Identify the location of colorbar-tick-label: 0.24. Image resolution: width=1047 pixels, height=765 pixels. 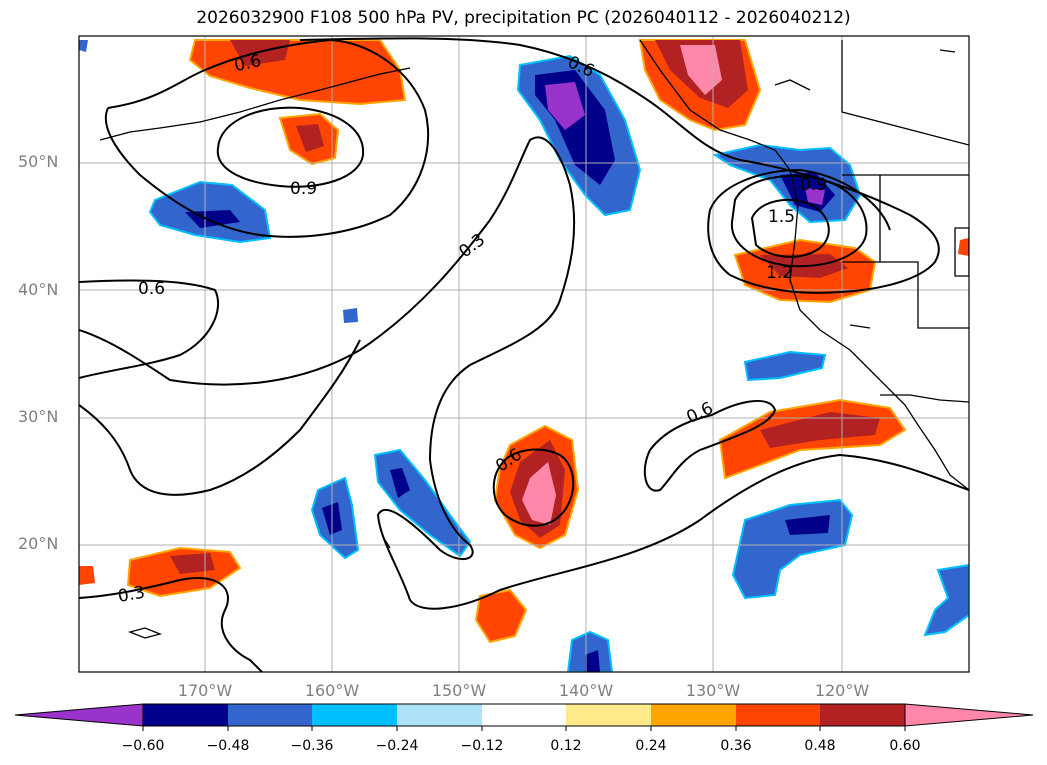
(651, 746).